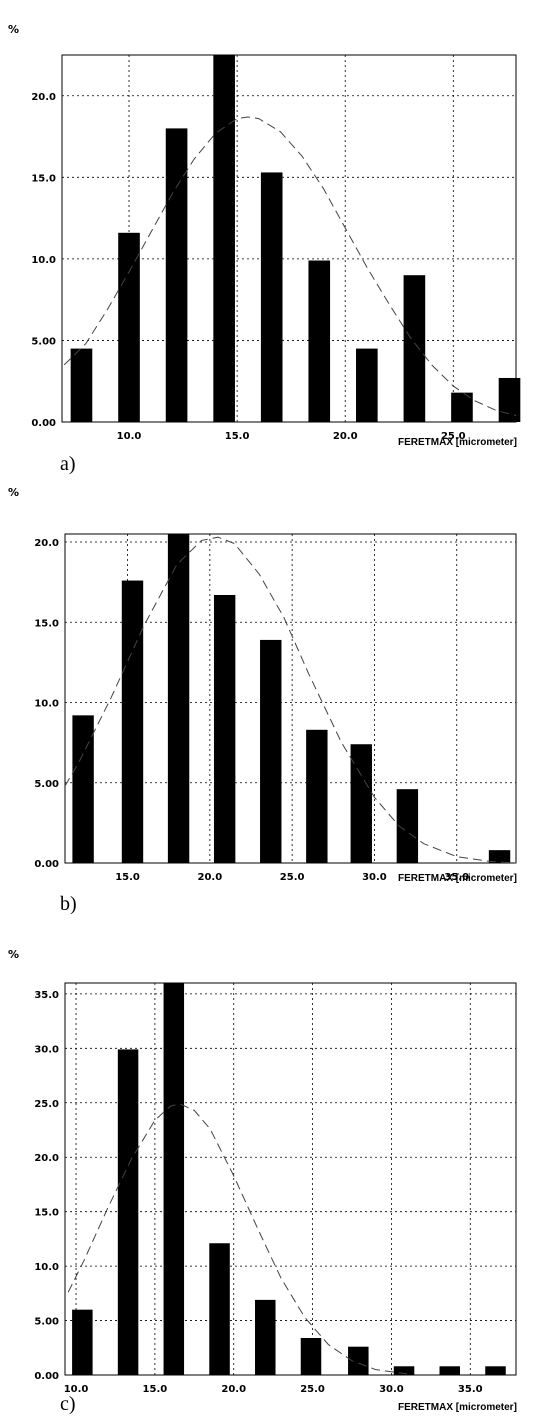 The width and height of the screenshot is (560, 1417). What do you see at coordinates (46, 1049) in the screenshot?
I see `y-tick-label: 30.0` at bounding box center [46, 1049].